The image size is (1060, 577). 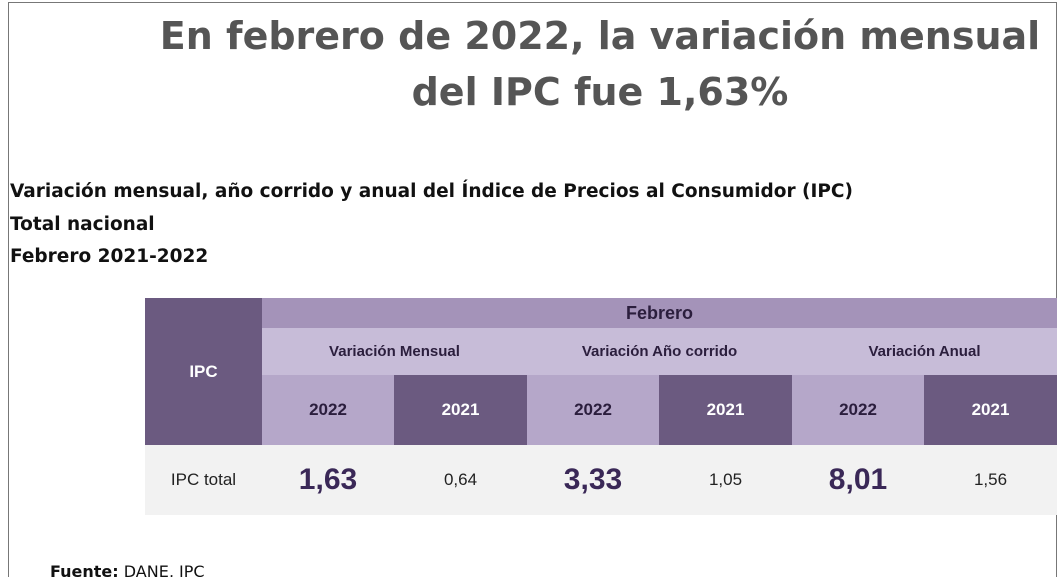 I want to click on source: Fuente: DANE, IPC, so click(x=127, y=569).